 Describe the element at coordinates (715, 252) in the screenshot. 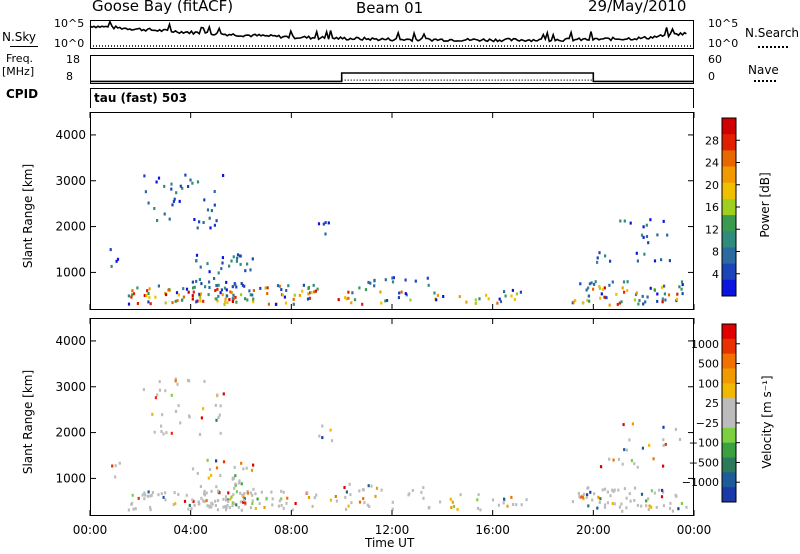

I see `colorbar-tick-label: 8` at that location.